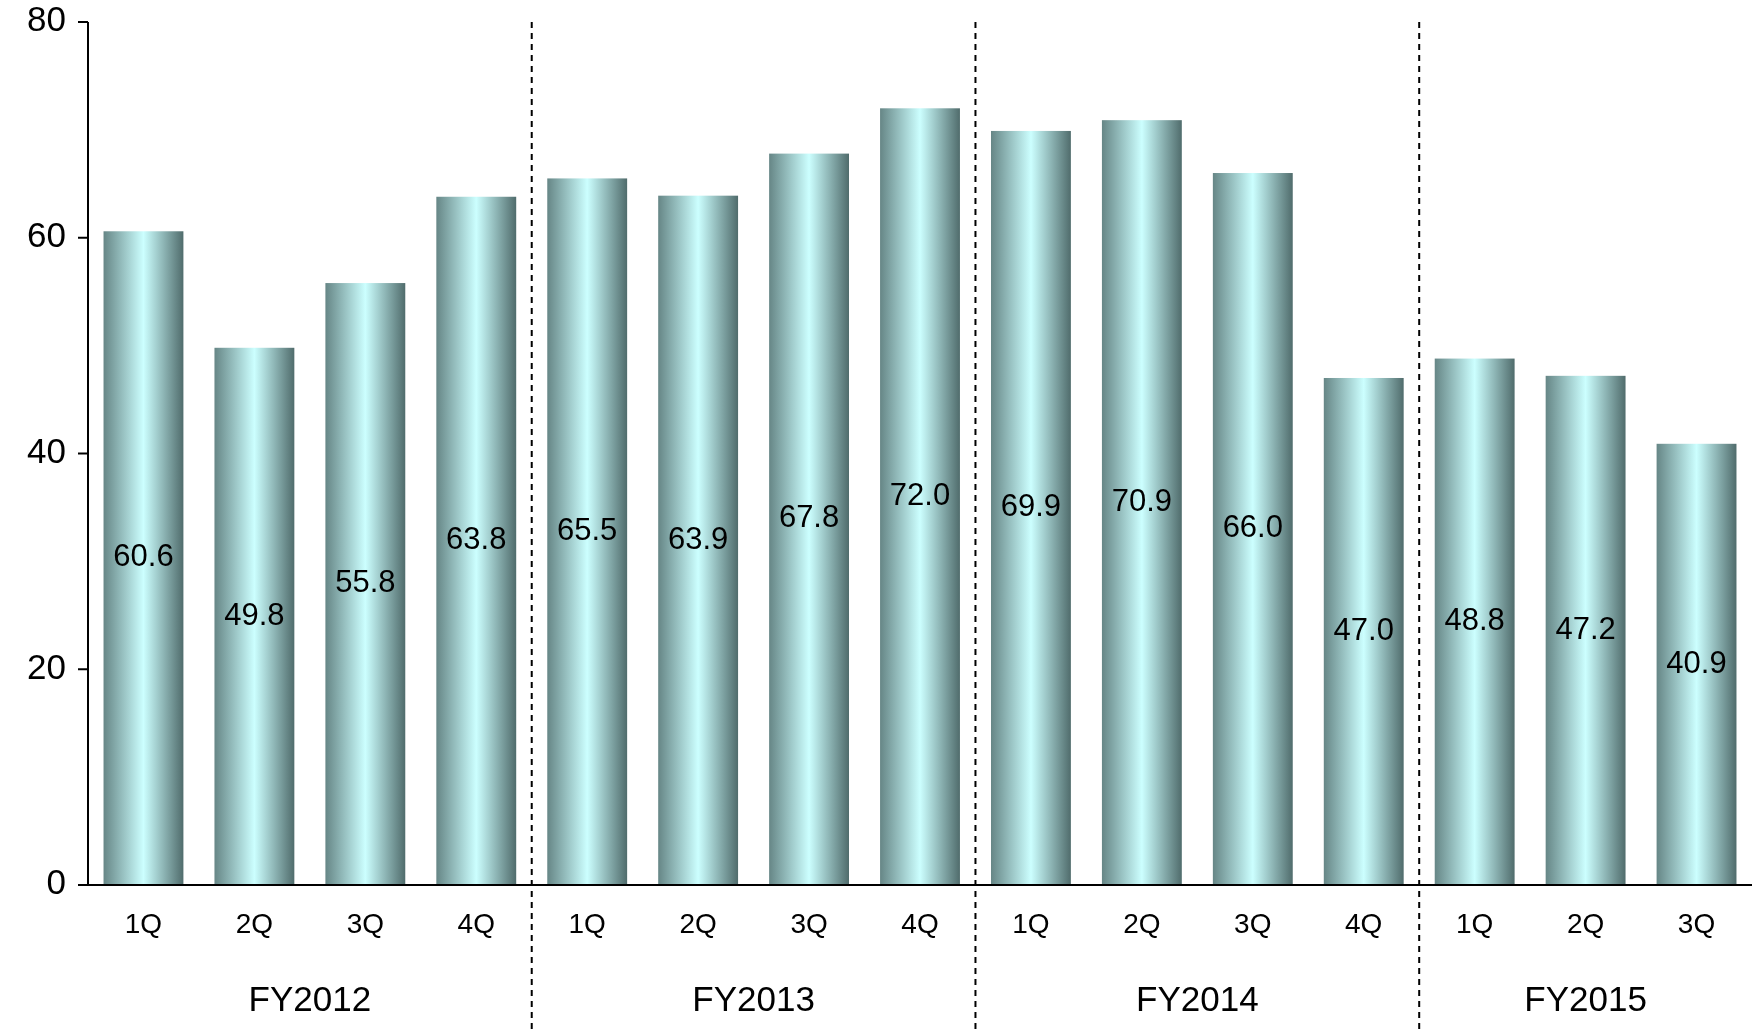  What do you see at coordinates (46, 450) in the screenshot?
I see `y-tick-label: 40` at bounding box center [46, 450].